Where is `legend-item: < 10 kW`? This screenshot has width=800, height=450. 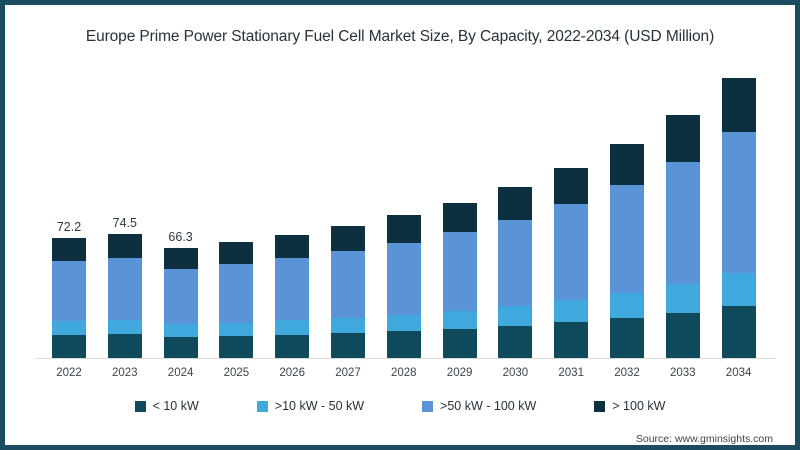 legend-item: < 10 kW is located at coordinates (166, 406).